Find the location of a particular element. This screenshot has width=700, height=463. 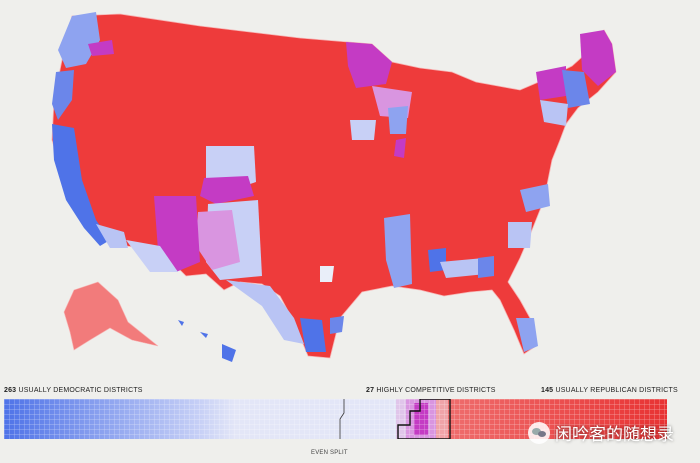

seattle-purple is located at coordinates (101, 48).